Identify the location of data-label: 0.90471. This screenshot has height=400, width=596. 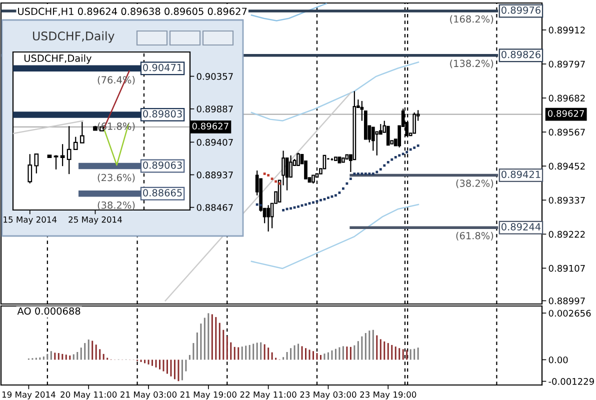
(162, 68).